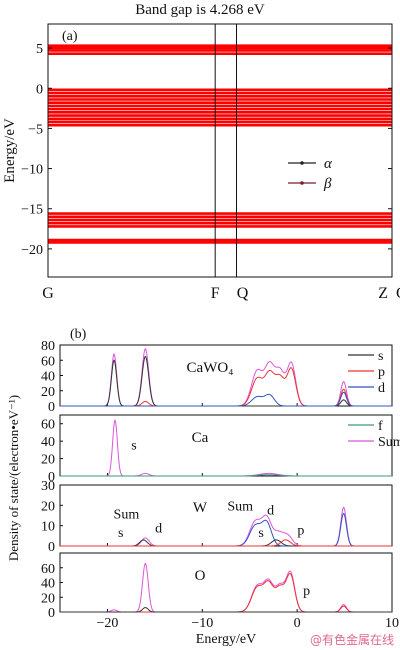  What do you see at coordinates (383, 293) in the screenshot?
I see `kpath-label: Z` at bounding box center [383, 293].